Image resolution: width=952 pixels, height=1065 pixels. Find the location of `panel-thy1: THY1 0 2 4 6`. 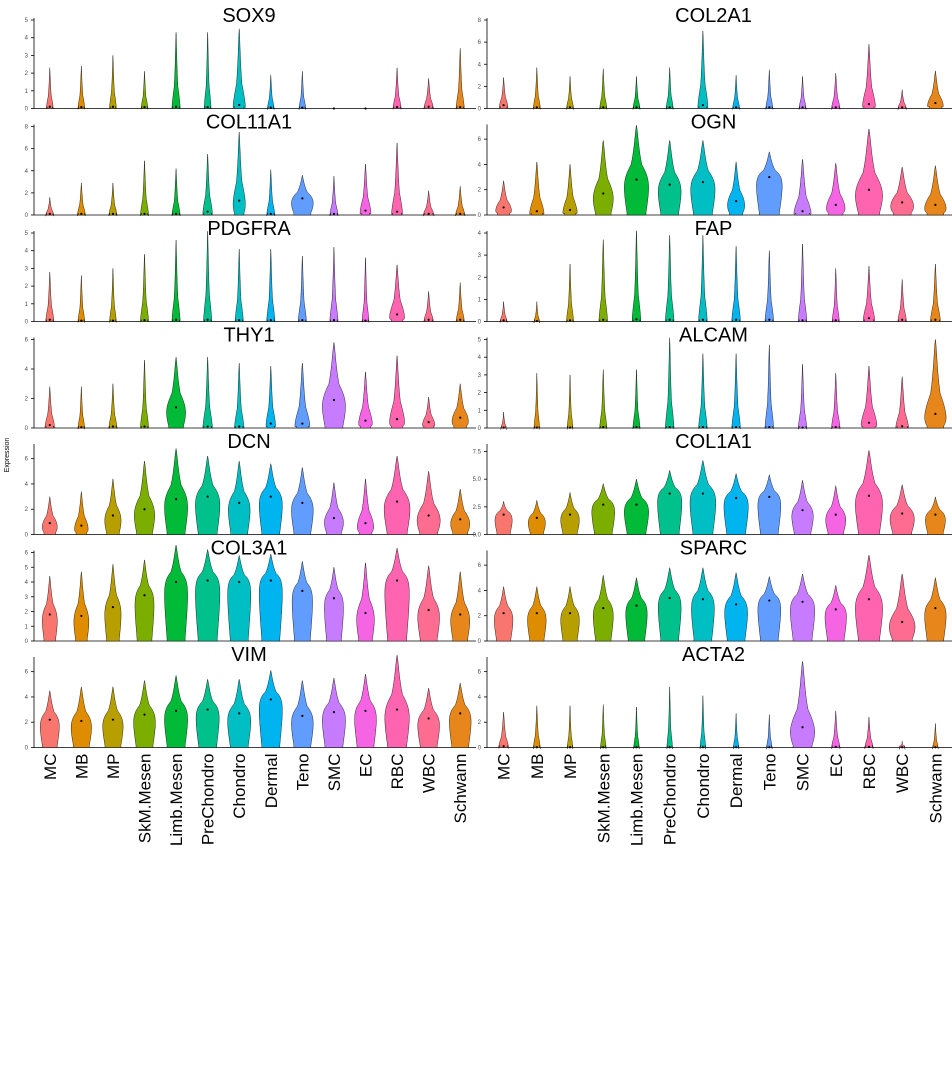

panel-thy1: THY1 0 2 4 6 is located at coordinates (250, 378).